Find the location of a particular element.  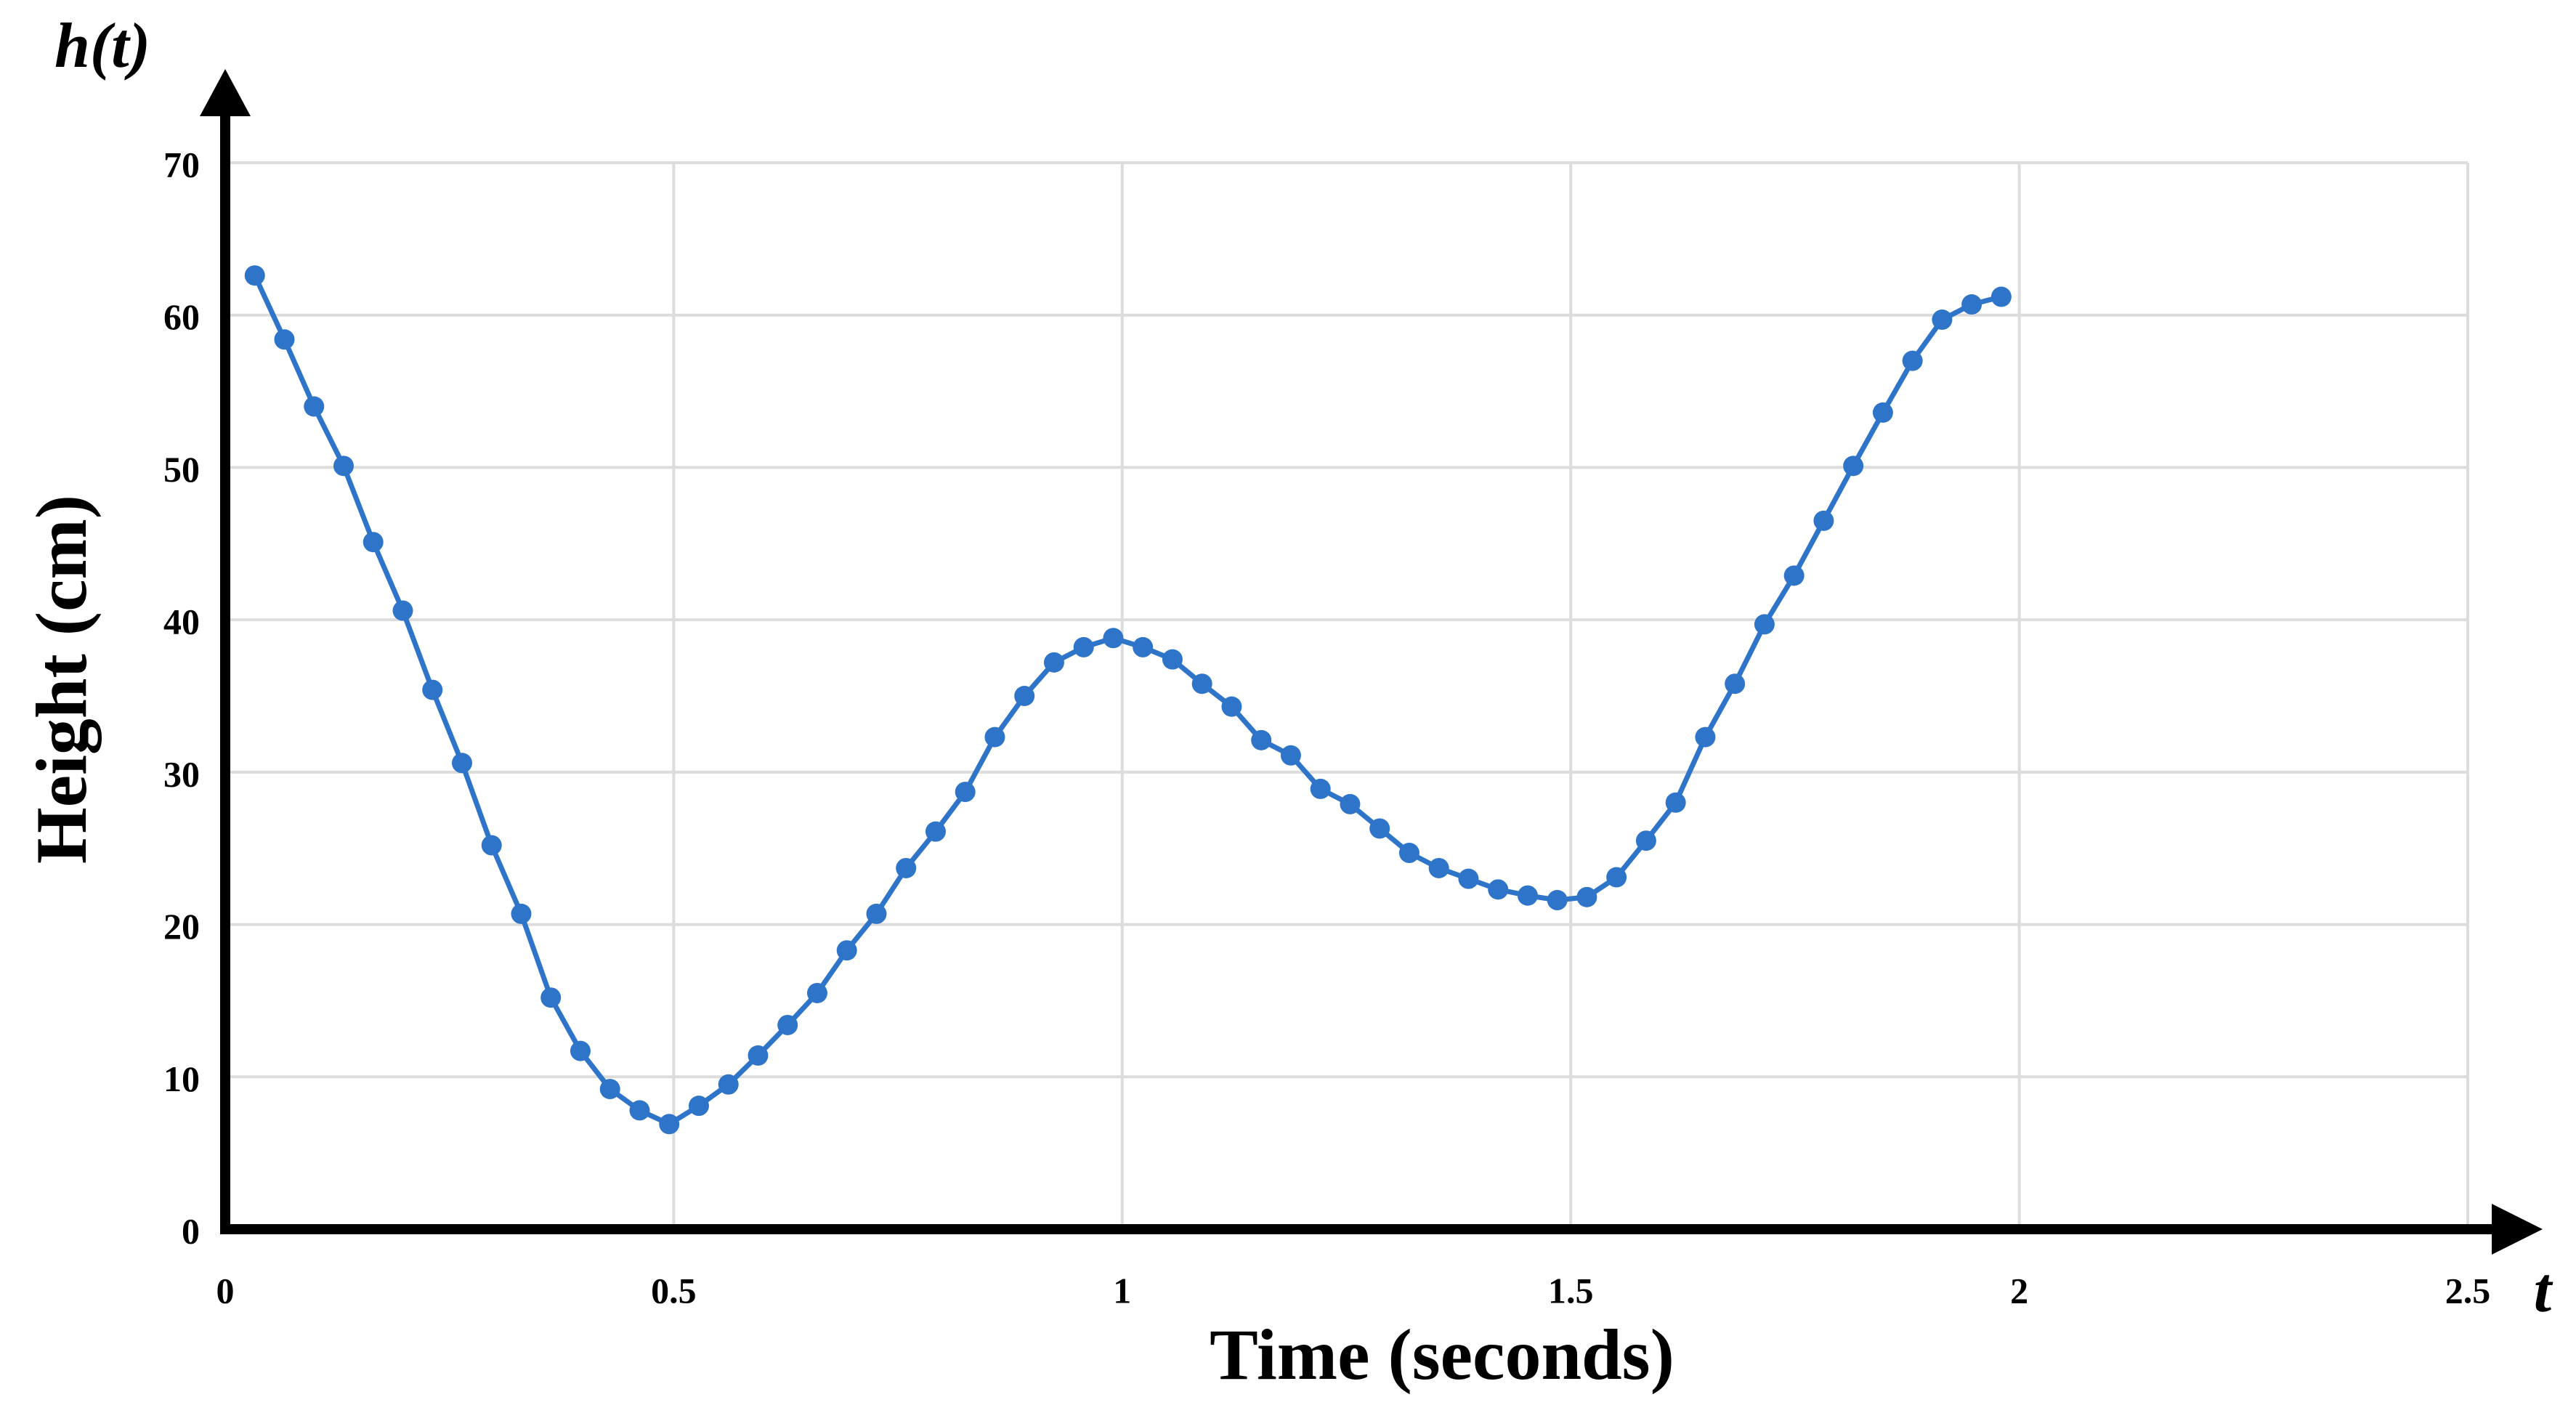

y-axis-title: Height (cm) is located at coordinates (61, 679).